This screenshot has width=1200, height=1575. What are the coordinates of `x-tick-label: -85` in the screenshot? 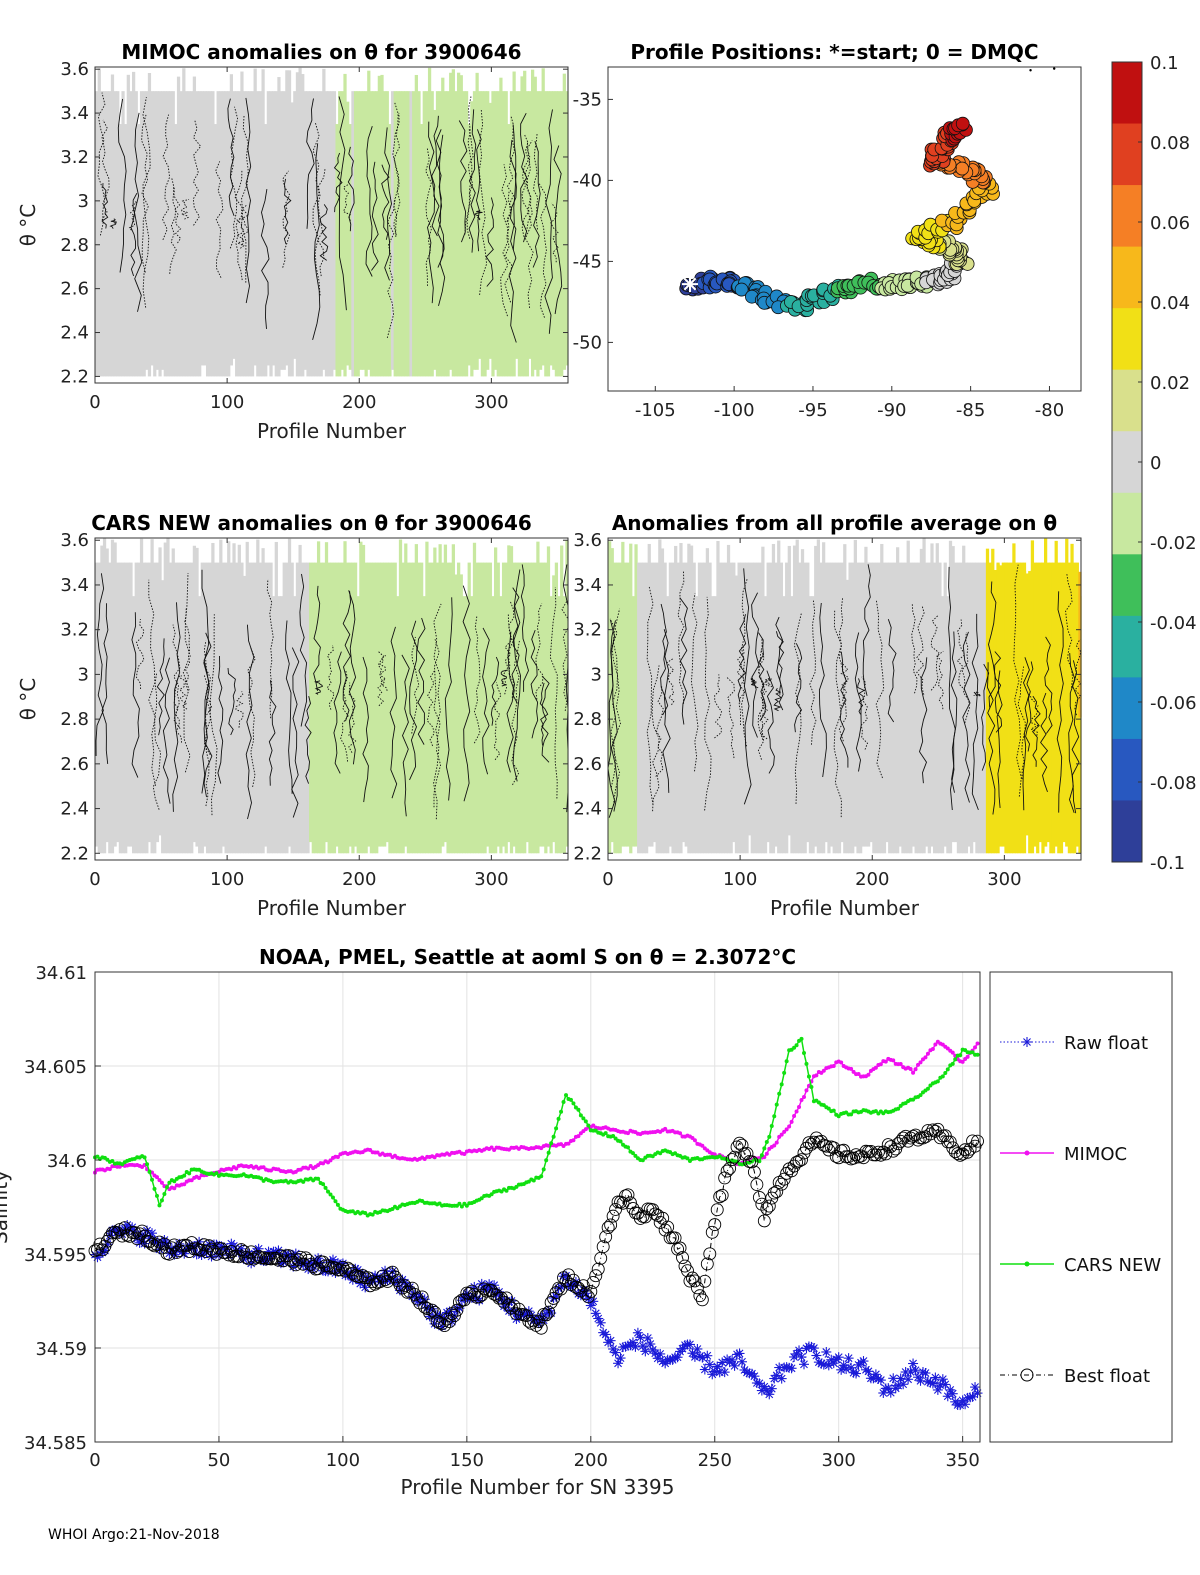 It's located at (970, 410).